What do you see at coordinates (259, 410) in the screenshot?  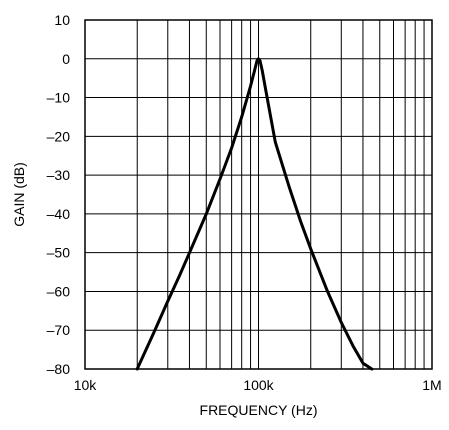 I see `x-axis-label: FREQUENCY (Hz)` at bounding box center [259, 410].